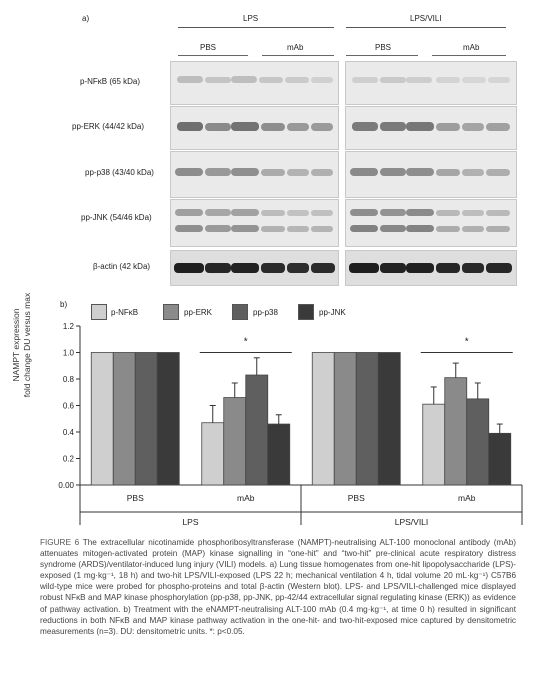  What do you see at coordinates (265, 312) in the screenshot?
I see `legend-label: pp-p38` at bounding box center [265, 312].